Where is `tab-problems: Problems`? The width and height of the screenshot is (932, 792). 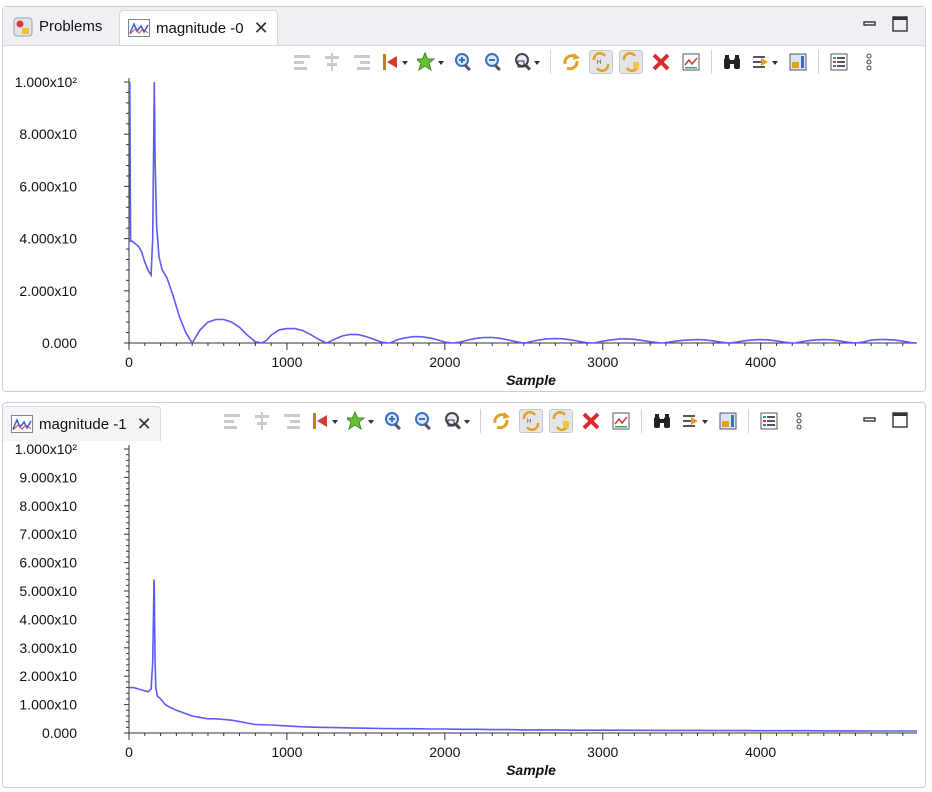
tab-problems: Problems is located at coordinates (57, 26).